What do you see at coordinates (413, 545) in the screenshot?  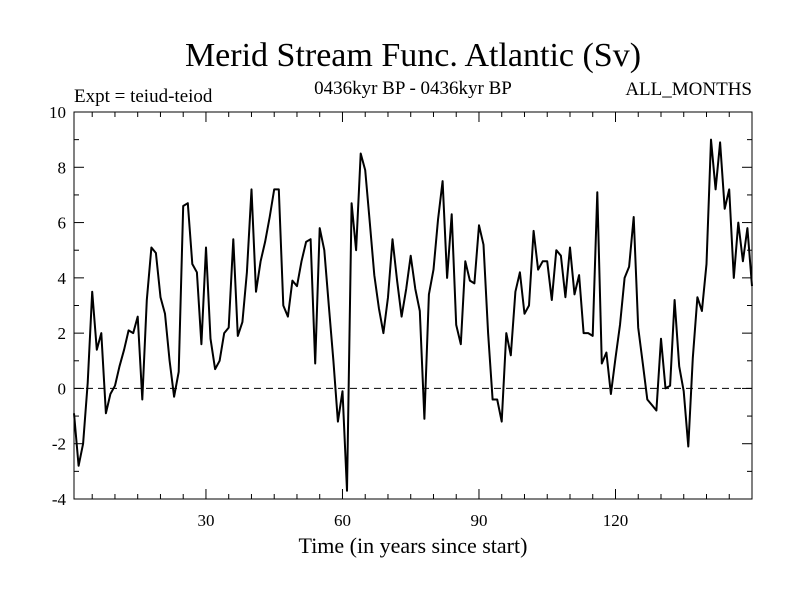 I see `x-axis-label: Time (in years since start)` at bounding box center [413, 545].